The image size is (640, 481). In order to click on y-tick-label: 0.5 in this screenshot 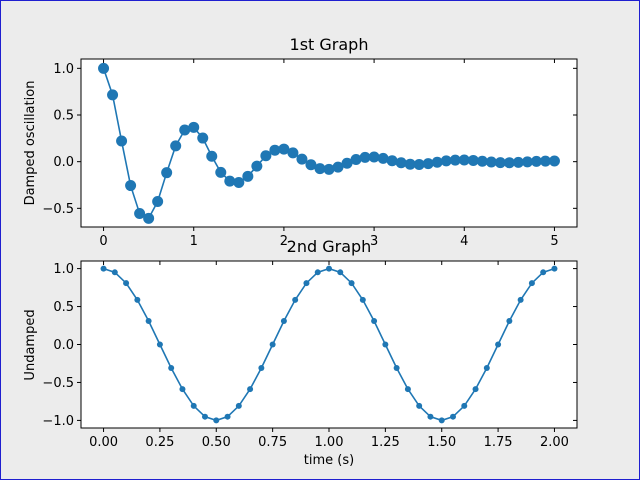, I will do `click(63, 307)`.